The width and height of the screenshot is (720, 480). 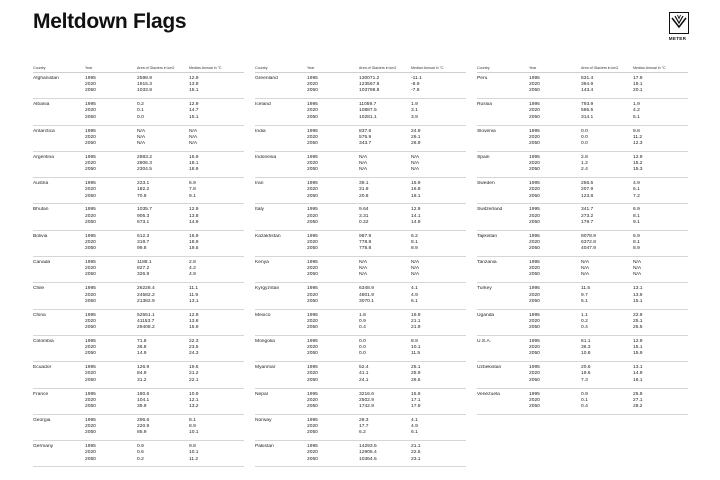 What do you see at coordinates (608, 297) in the screenshot?
I see `country-rows: 1995 11.5 13.1 2020 9.7 13.9 2050 5.1 15.1` at bounding box center [608, 297].